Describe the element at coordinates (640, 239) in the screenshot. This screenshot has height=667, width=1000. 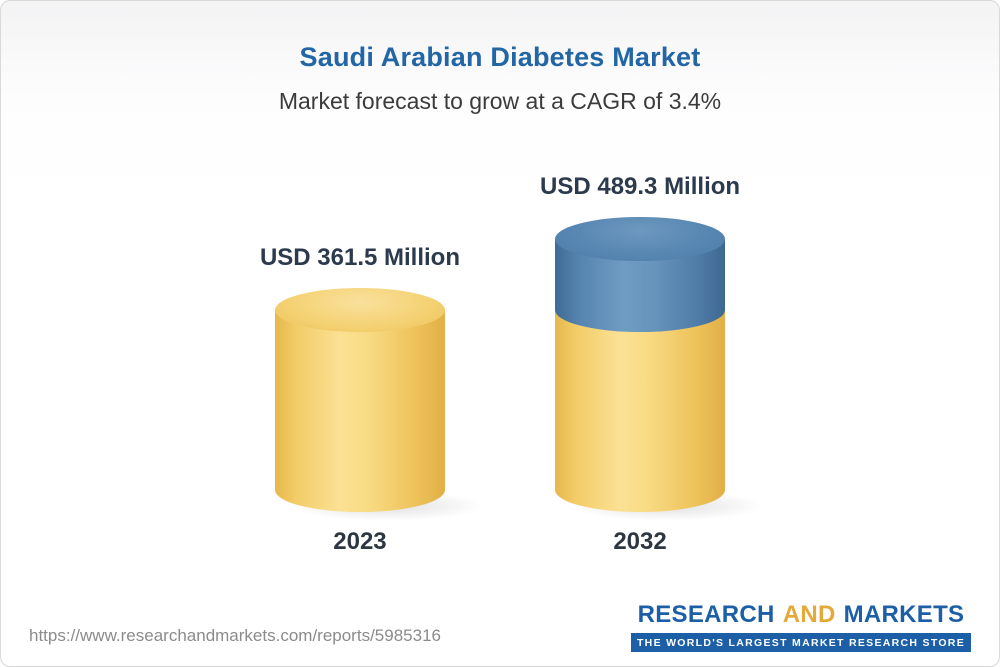
I see `cylinder-top-2032` at that location.